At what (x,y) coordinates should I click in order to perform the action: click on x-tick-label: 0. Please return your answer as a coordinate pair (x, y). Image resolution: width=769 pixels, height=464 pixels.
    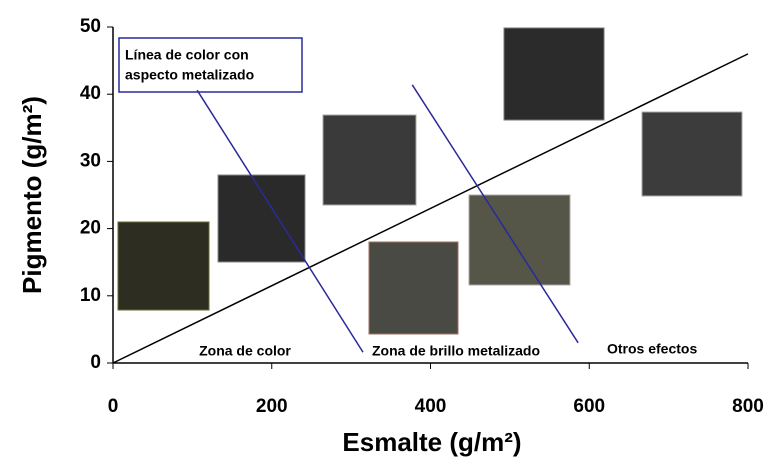
    Looking at the image, I should click on (113, 406).